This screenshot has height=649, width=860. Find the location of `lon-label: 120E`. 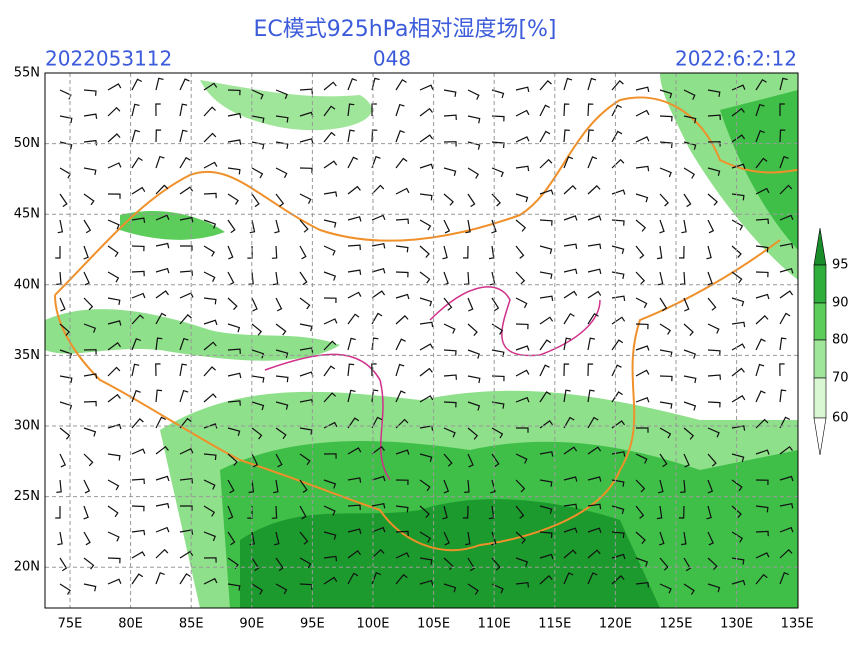

lon-label: 120E is located at coordinates (615, 624).